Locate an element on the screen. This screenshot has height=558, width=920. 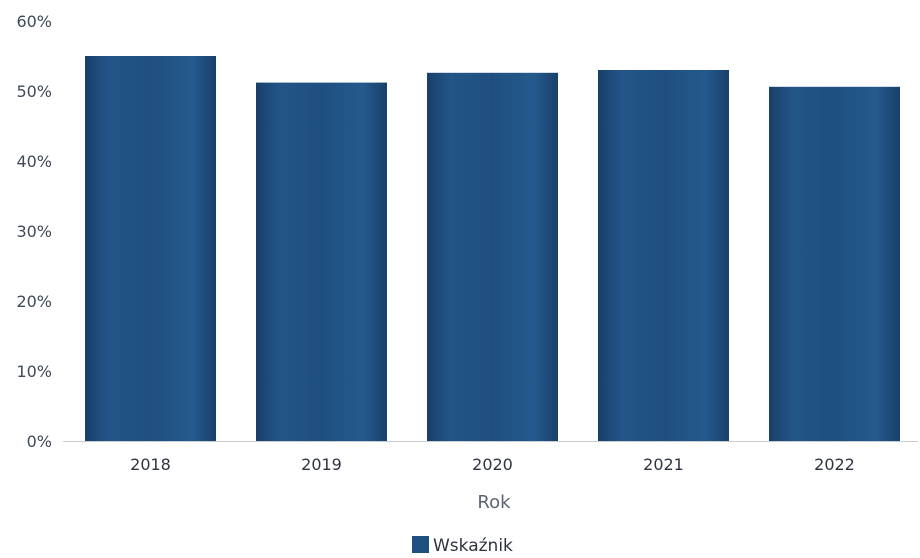
x-tick-label: 2021 is located at coordinates (663, 464).